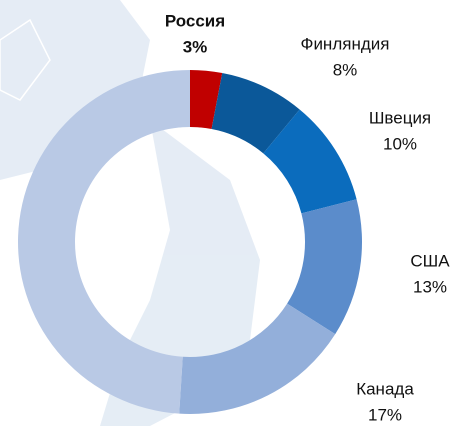 This screenshot has height=426, width=464. Describe the element at coordinates (430, 260) in the screenshot. I see `category-label: США` at that location.